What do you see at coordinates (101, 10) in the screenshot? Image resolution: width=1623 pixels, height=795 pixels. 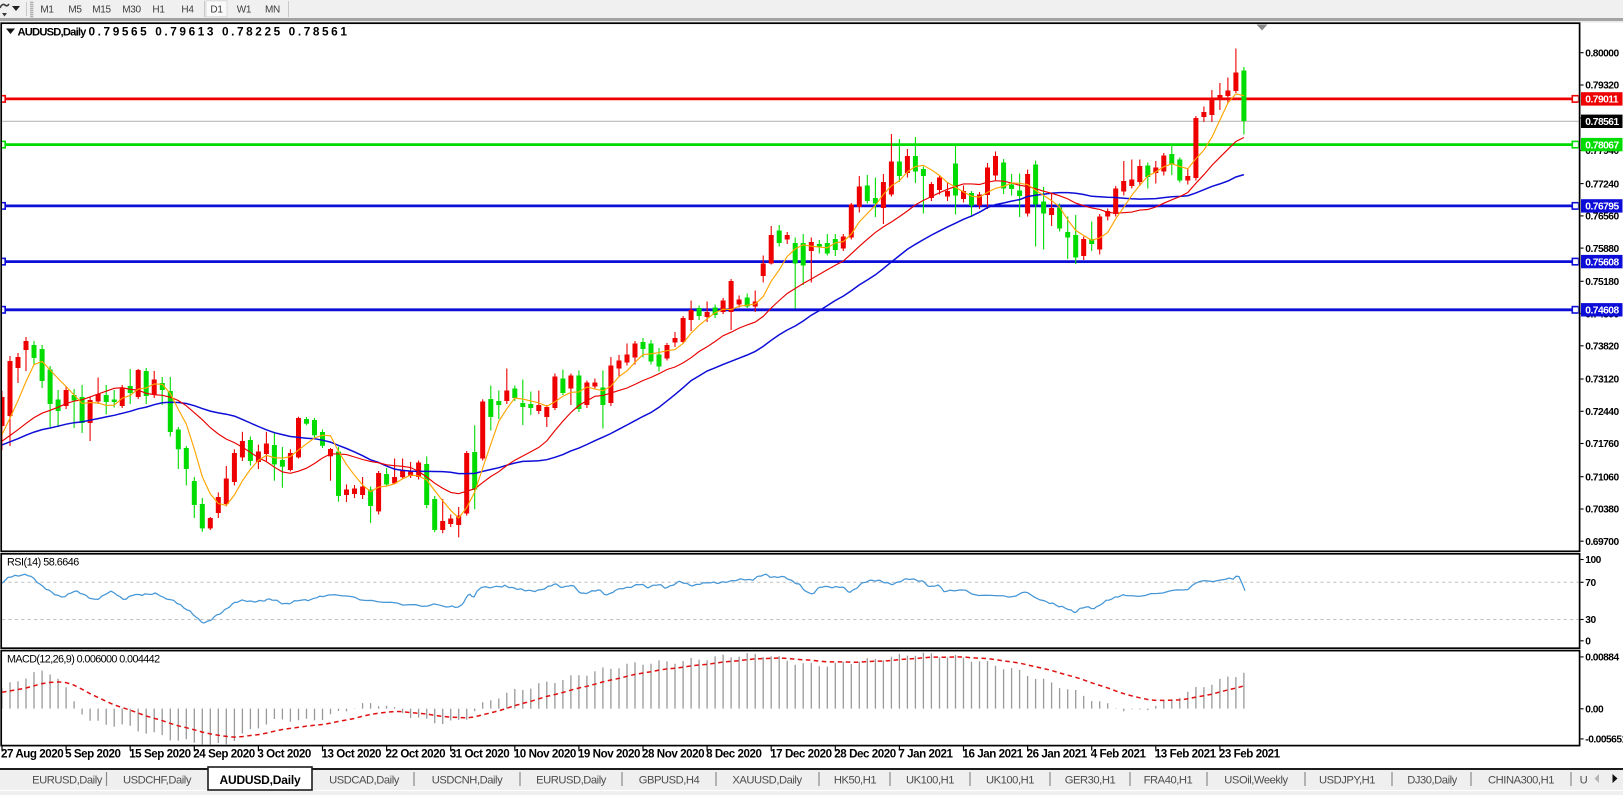 I see `svg-text: M15` at bounding box center [101, 10].